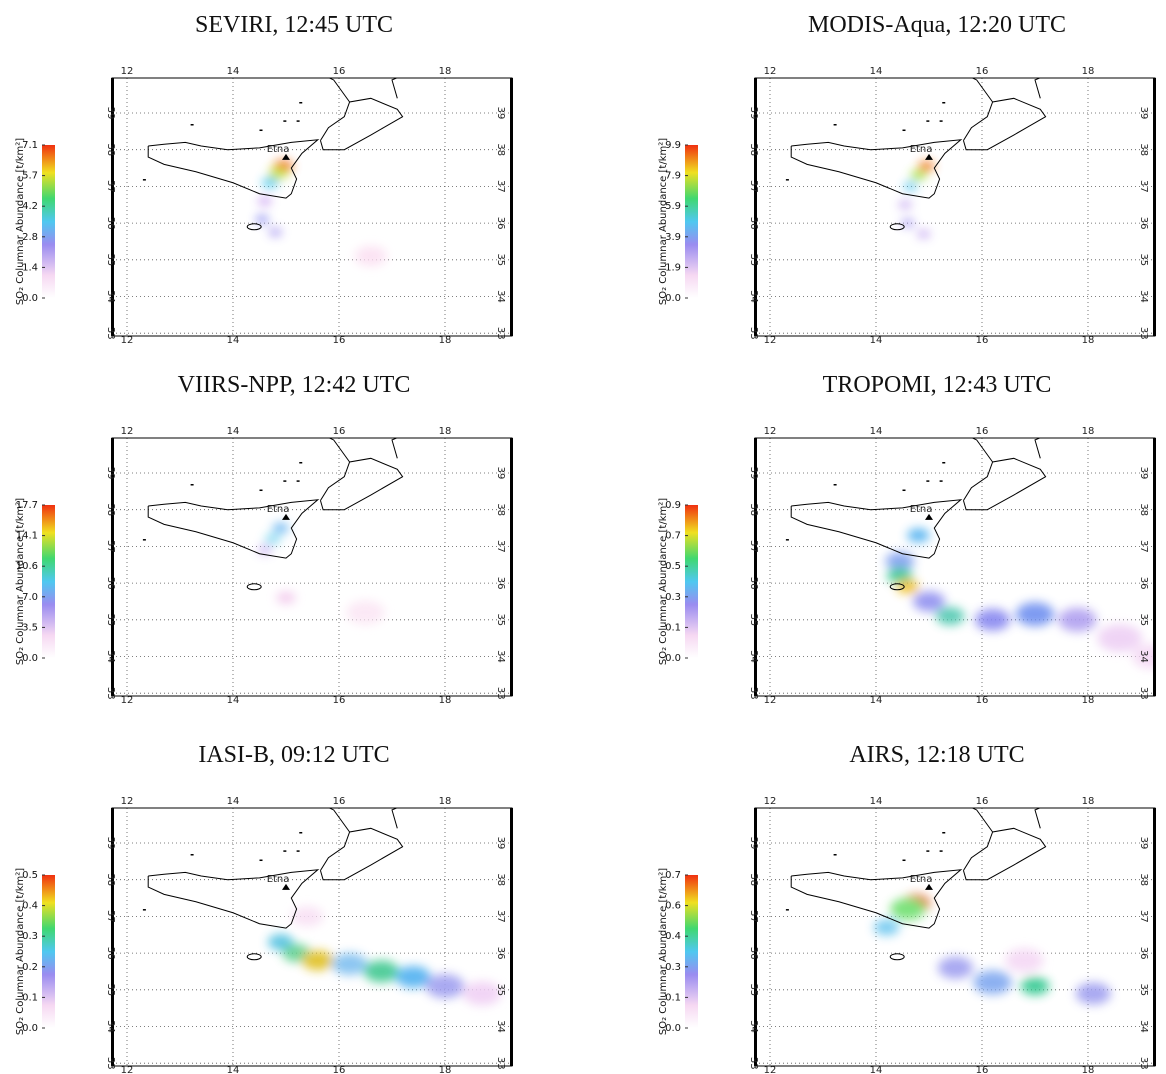 The height and width of the screenshot is (1074, 1166). What do you see at coordinates (27, 505) in the screenshot?
I see `colorbar-tick-label: 17.7` at bounding box center [27, 505].